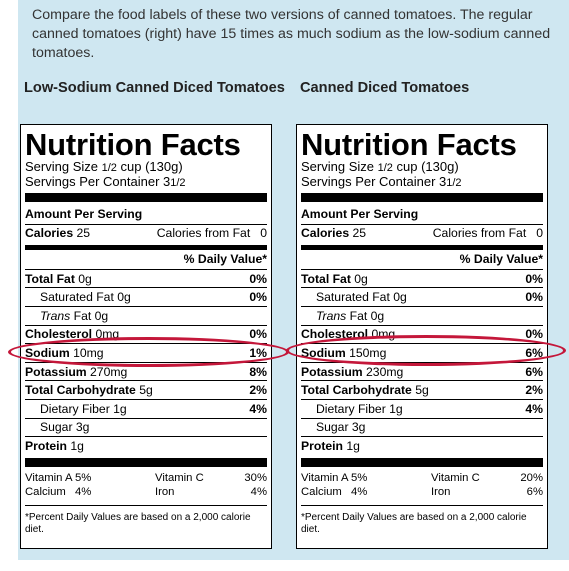 The height and width of the screenshot is (571, 569). What do you see at coordinates (531, 477) in the screenshot?
I see `vitamin-c-value: 20%` at bounding box center [531, 477].